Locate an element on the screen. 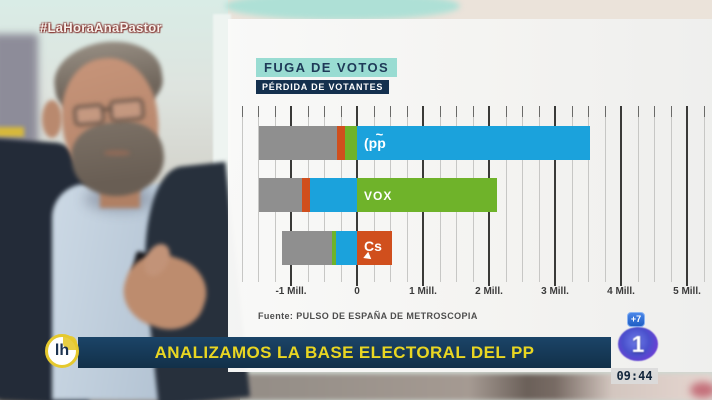 This screenshot has height=400, width=712. channel-logo: 1 is located at coordinates (638, 344).